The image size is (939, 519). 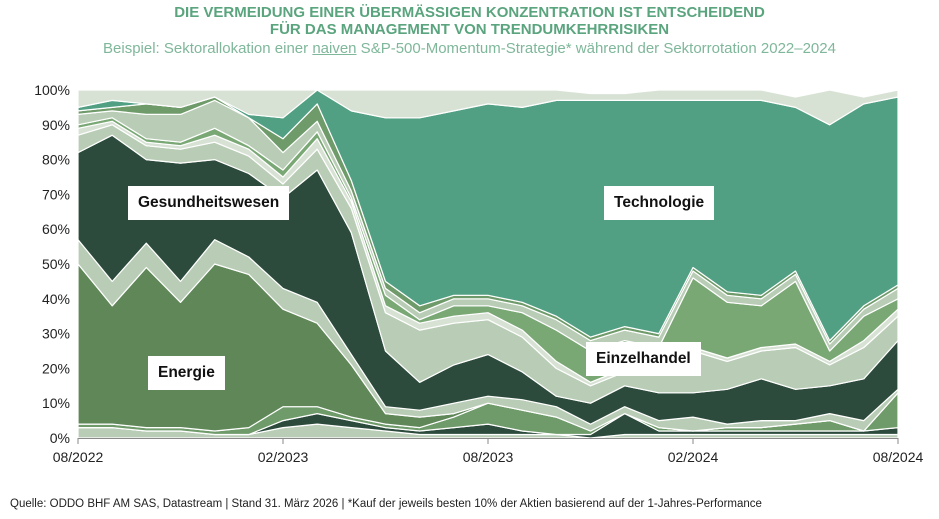 What do you see at coordinates (488, 107) in the screenshot?
I see `area-small9` at bounding box center [488, 107].